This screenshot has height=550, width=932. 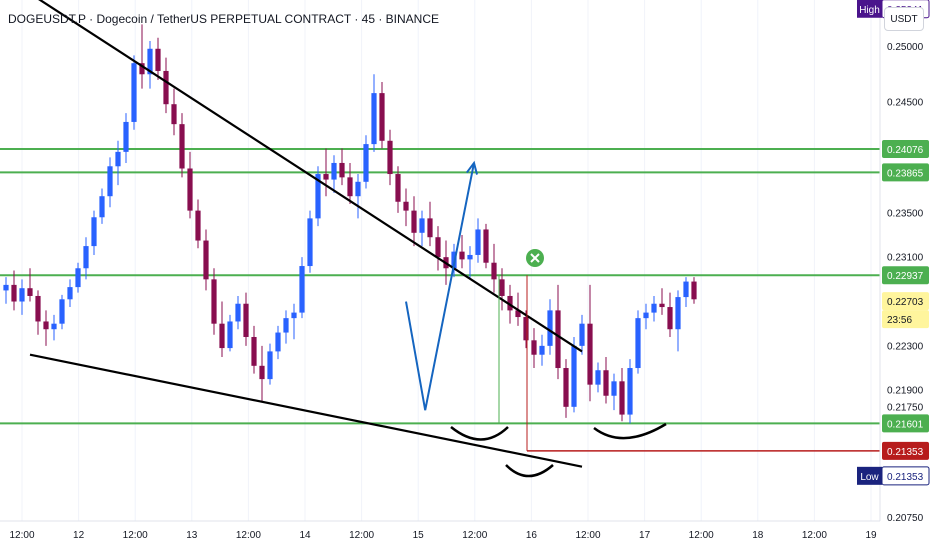 I want to click on price-tag-value: 0.23865, so click(x=905, y=173).